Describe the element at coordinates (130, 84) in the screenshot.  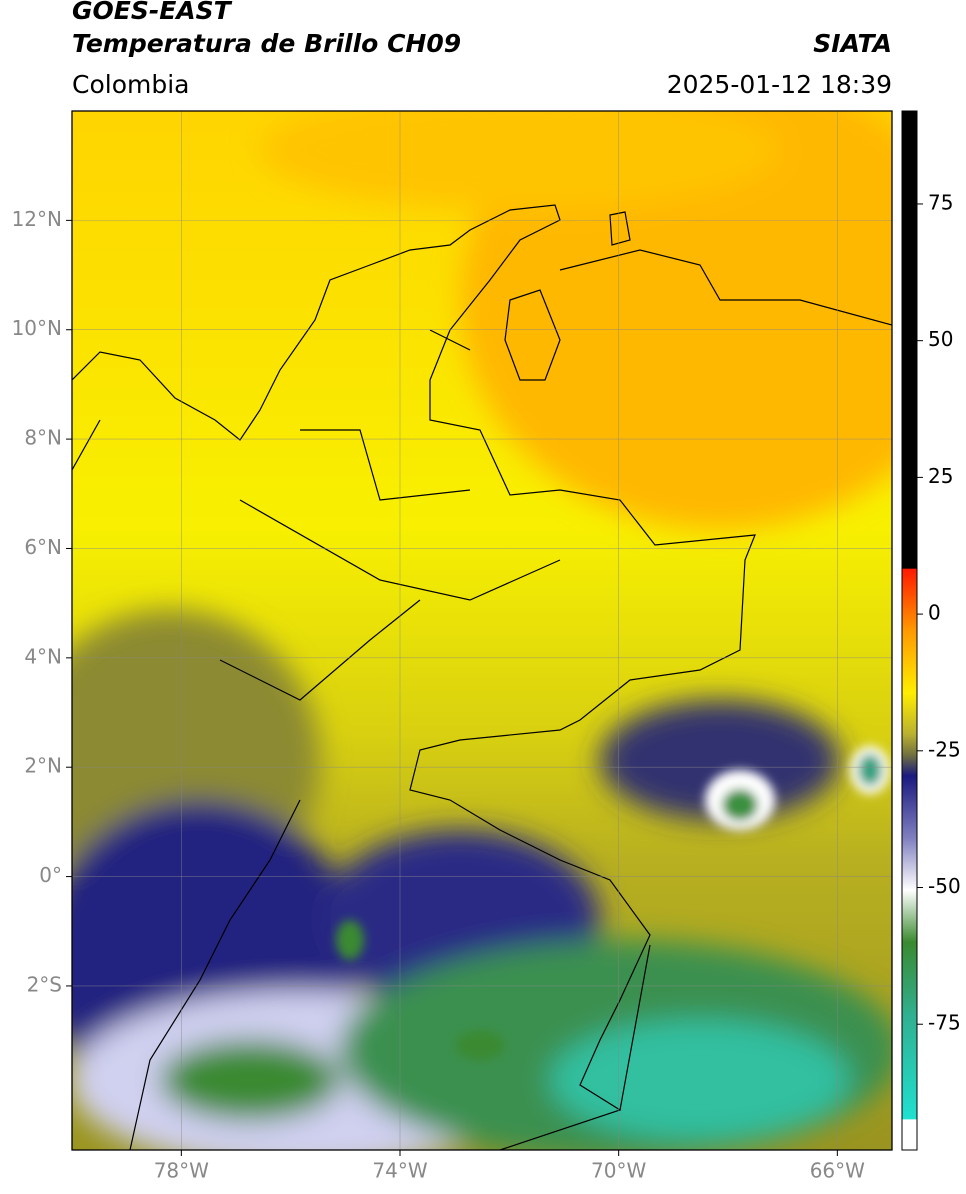
I see `region: Colombia` at that location.